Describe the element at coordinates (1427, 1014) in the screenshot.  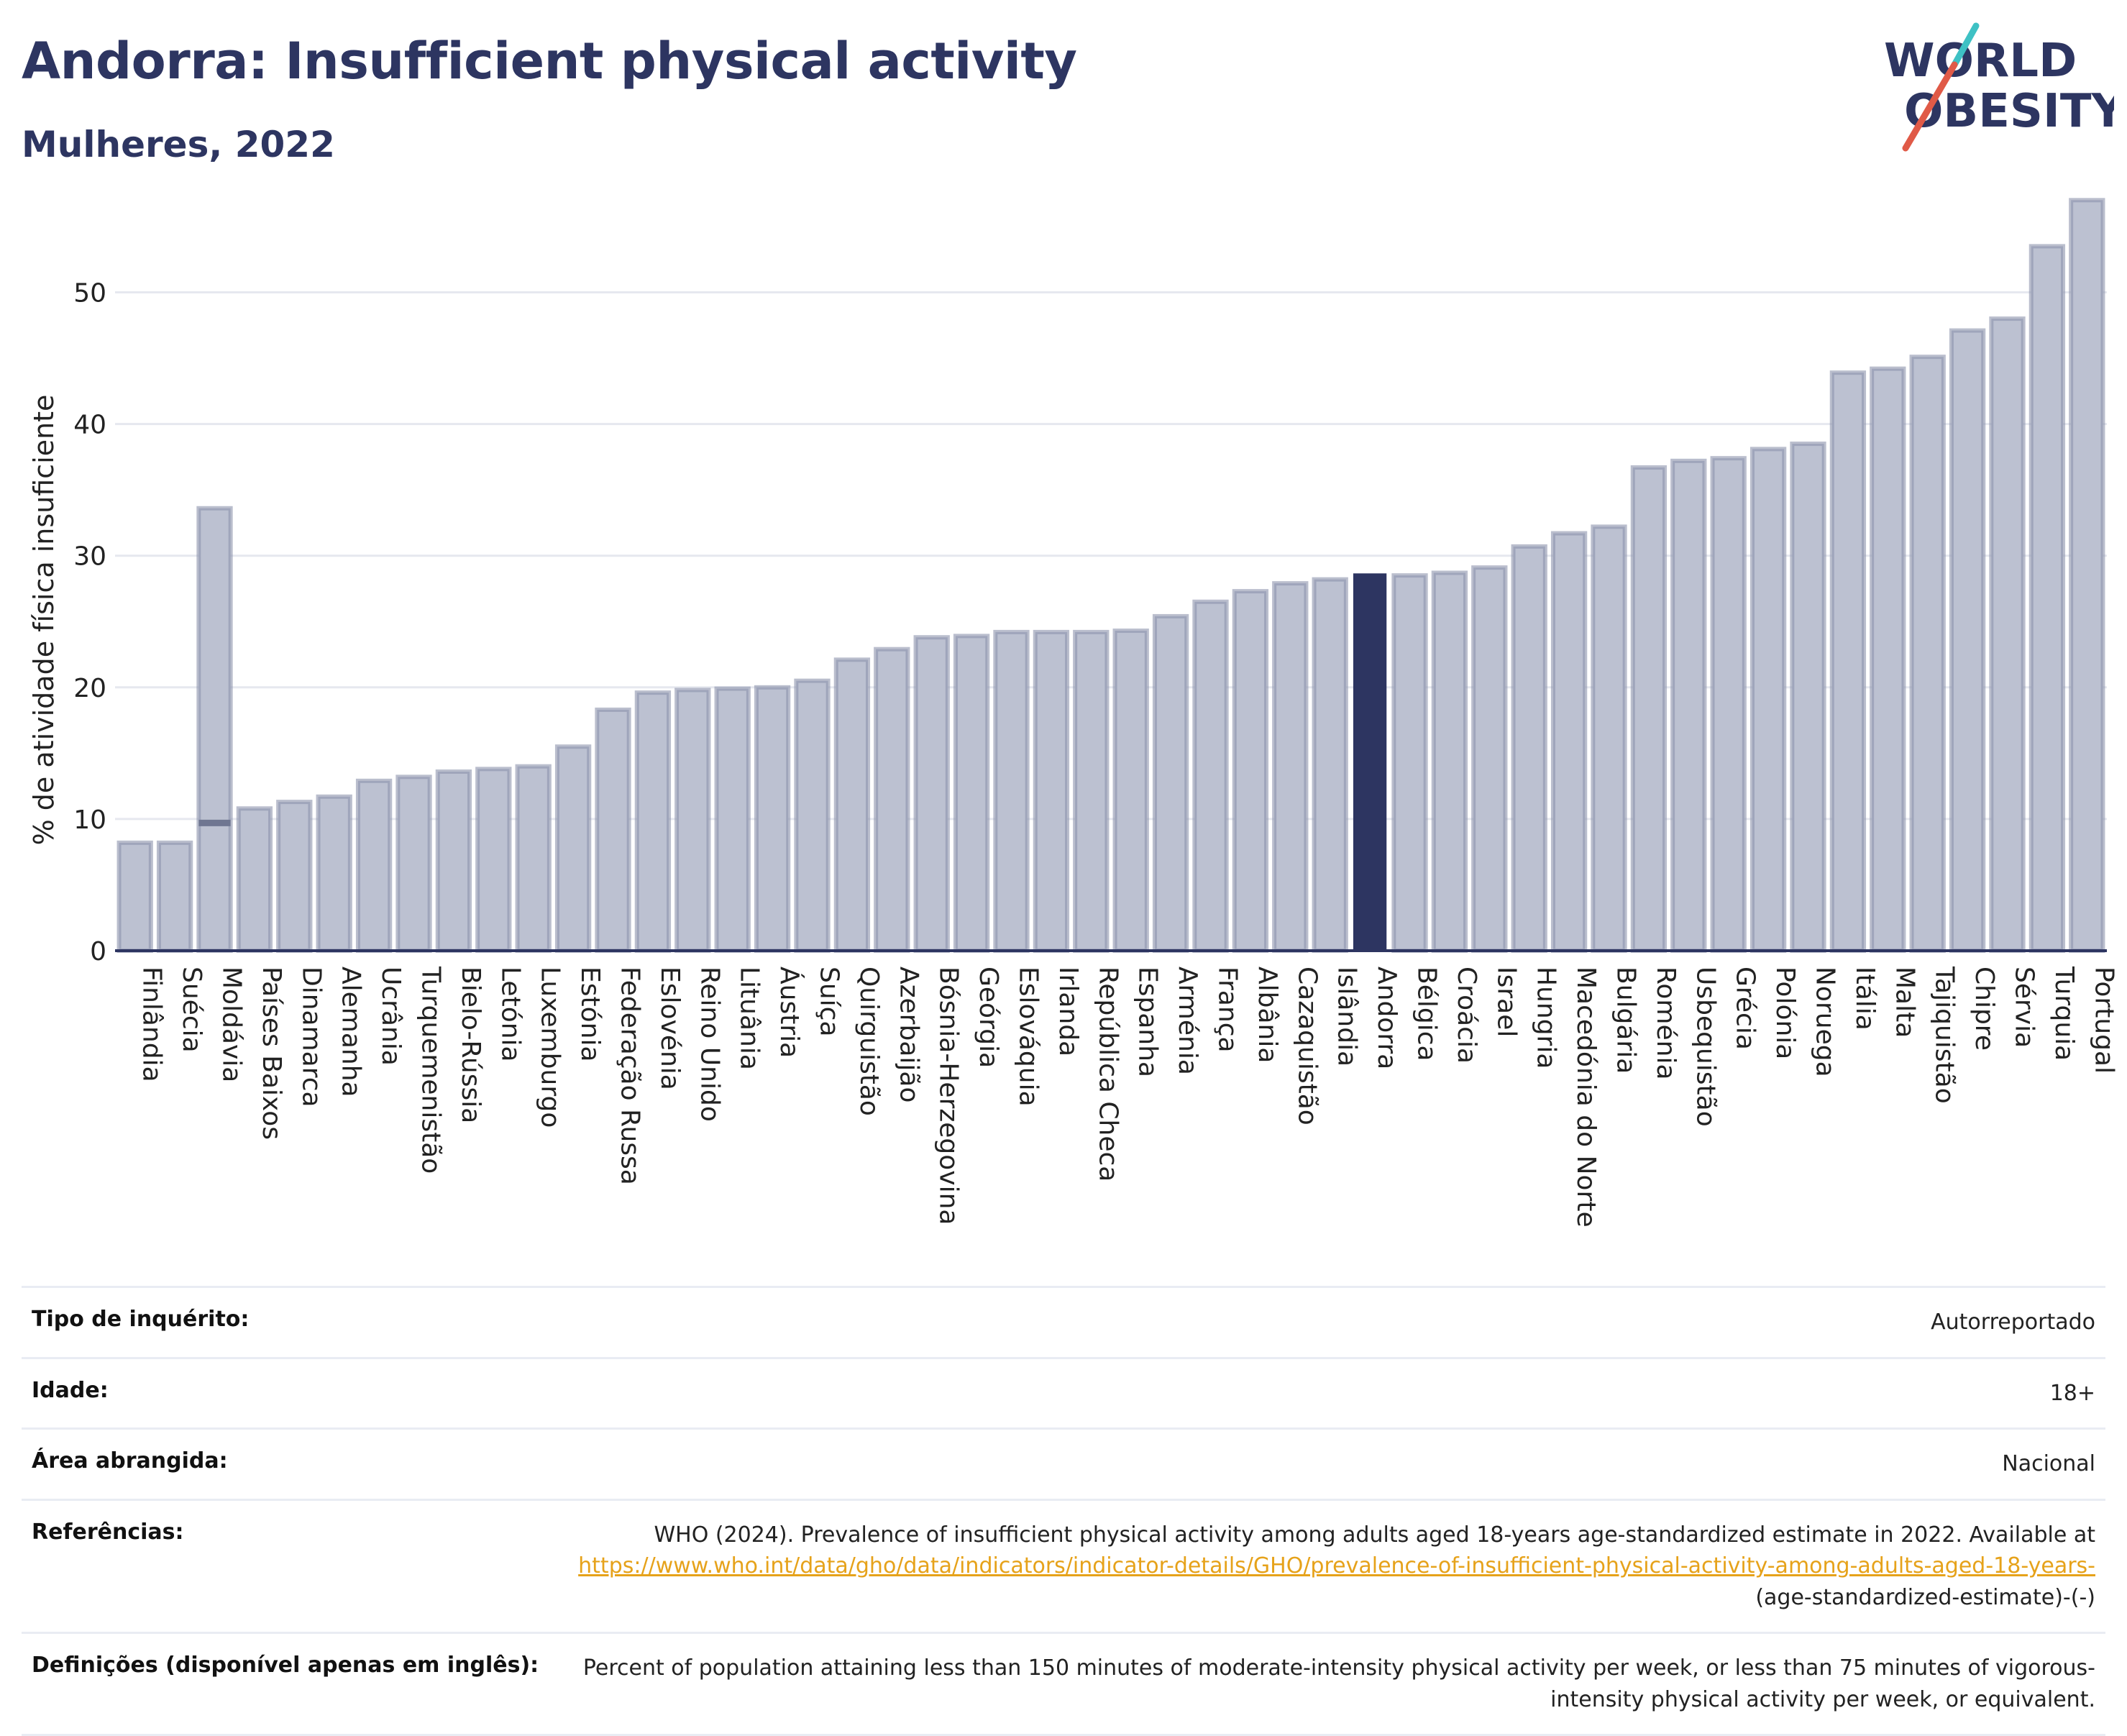
I see `x-tick-label: Bélgica` at that location.